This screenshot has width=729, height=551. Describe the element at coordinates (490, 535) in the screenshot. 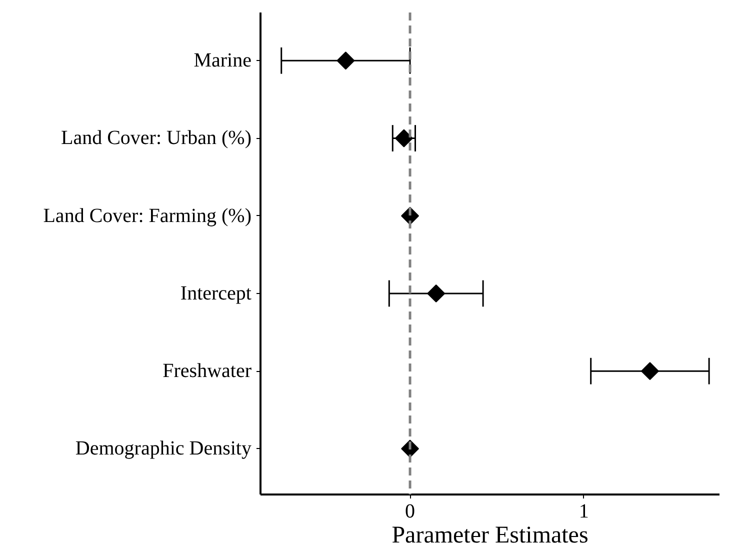

I see `x-axis-title: Parameter Estimates` at that location.